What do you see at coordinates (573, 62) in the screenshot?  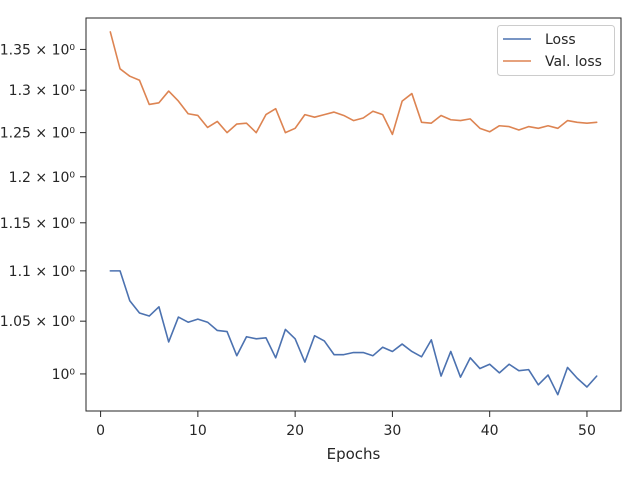 I see `legend-label: Val. loss` at bounding box center [573, 62].